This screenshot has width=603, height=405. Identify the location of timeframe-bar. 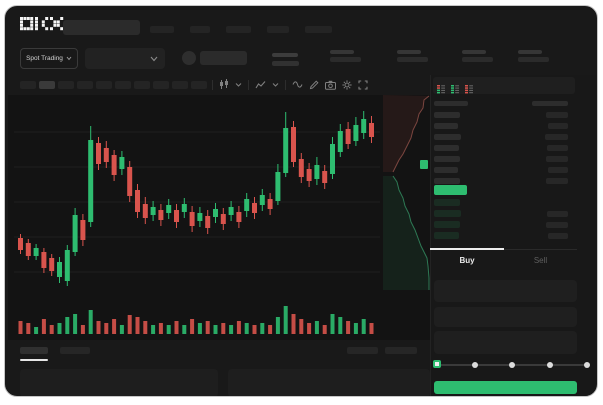
(113, 85).